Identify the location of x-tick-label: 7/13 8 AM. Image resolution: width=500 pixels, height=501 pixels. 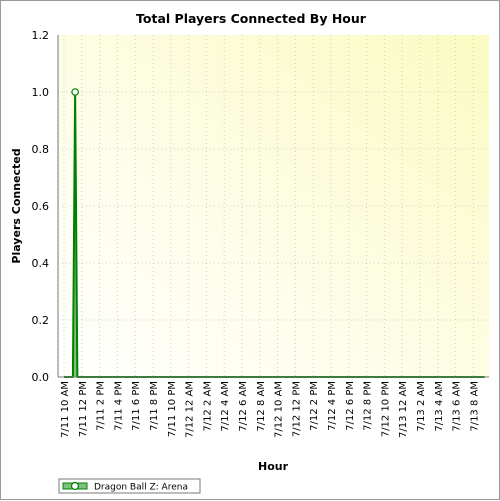
(474, 406).